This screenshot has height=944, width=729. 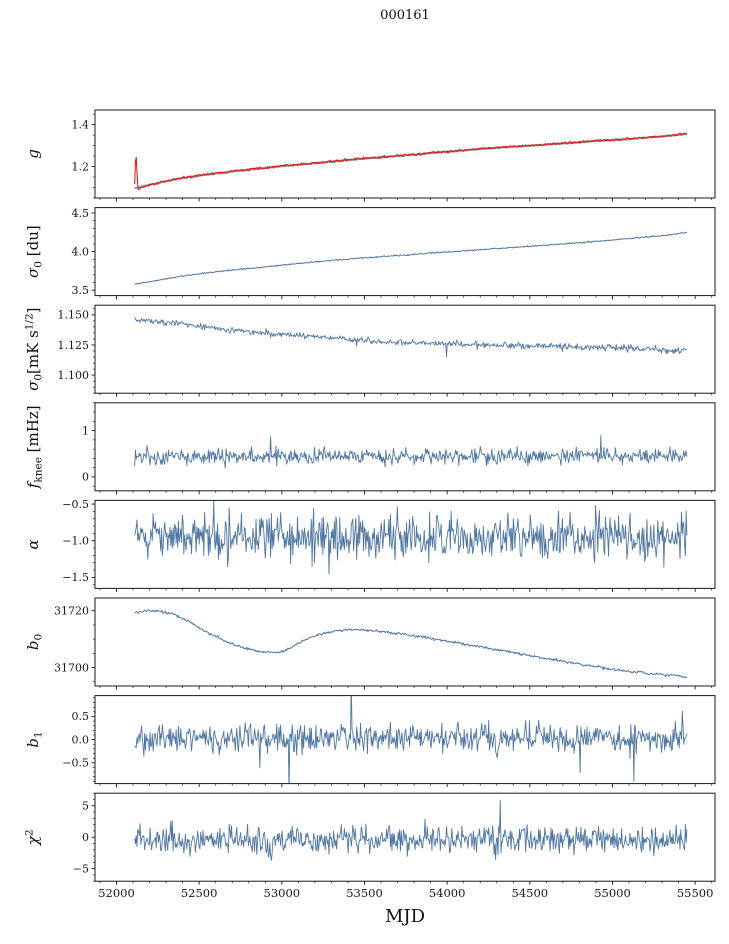 I want to click on b0-y-axis-label: b0, so click(x=34, y=642).